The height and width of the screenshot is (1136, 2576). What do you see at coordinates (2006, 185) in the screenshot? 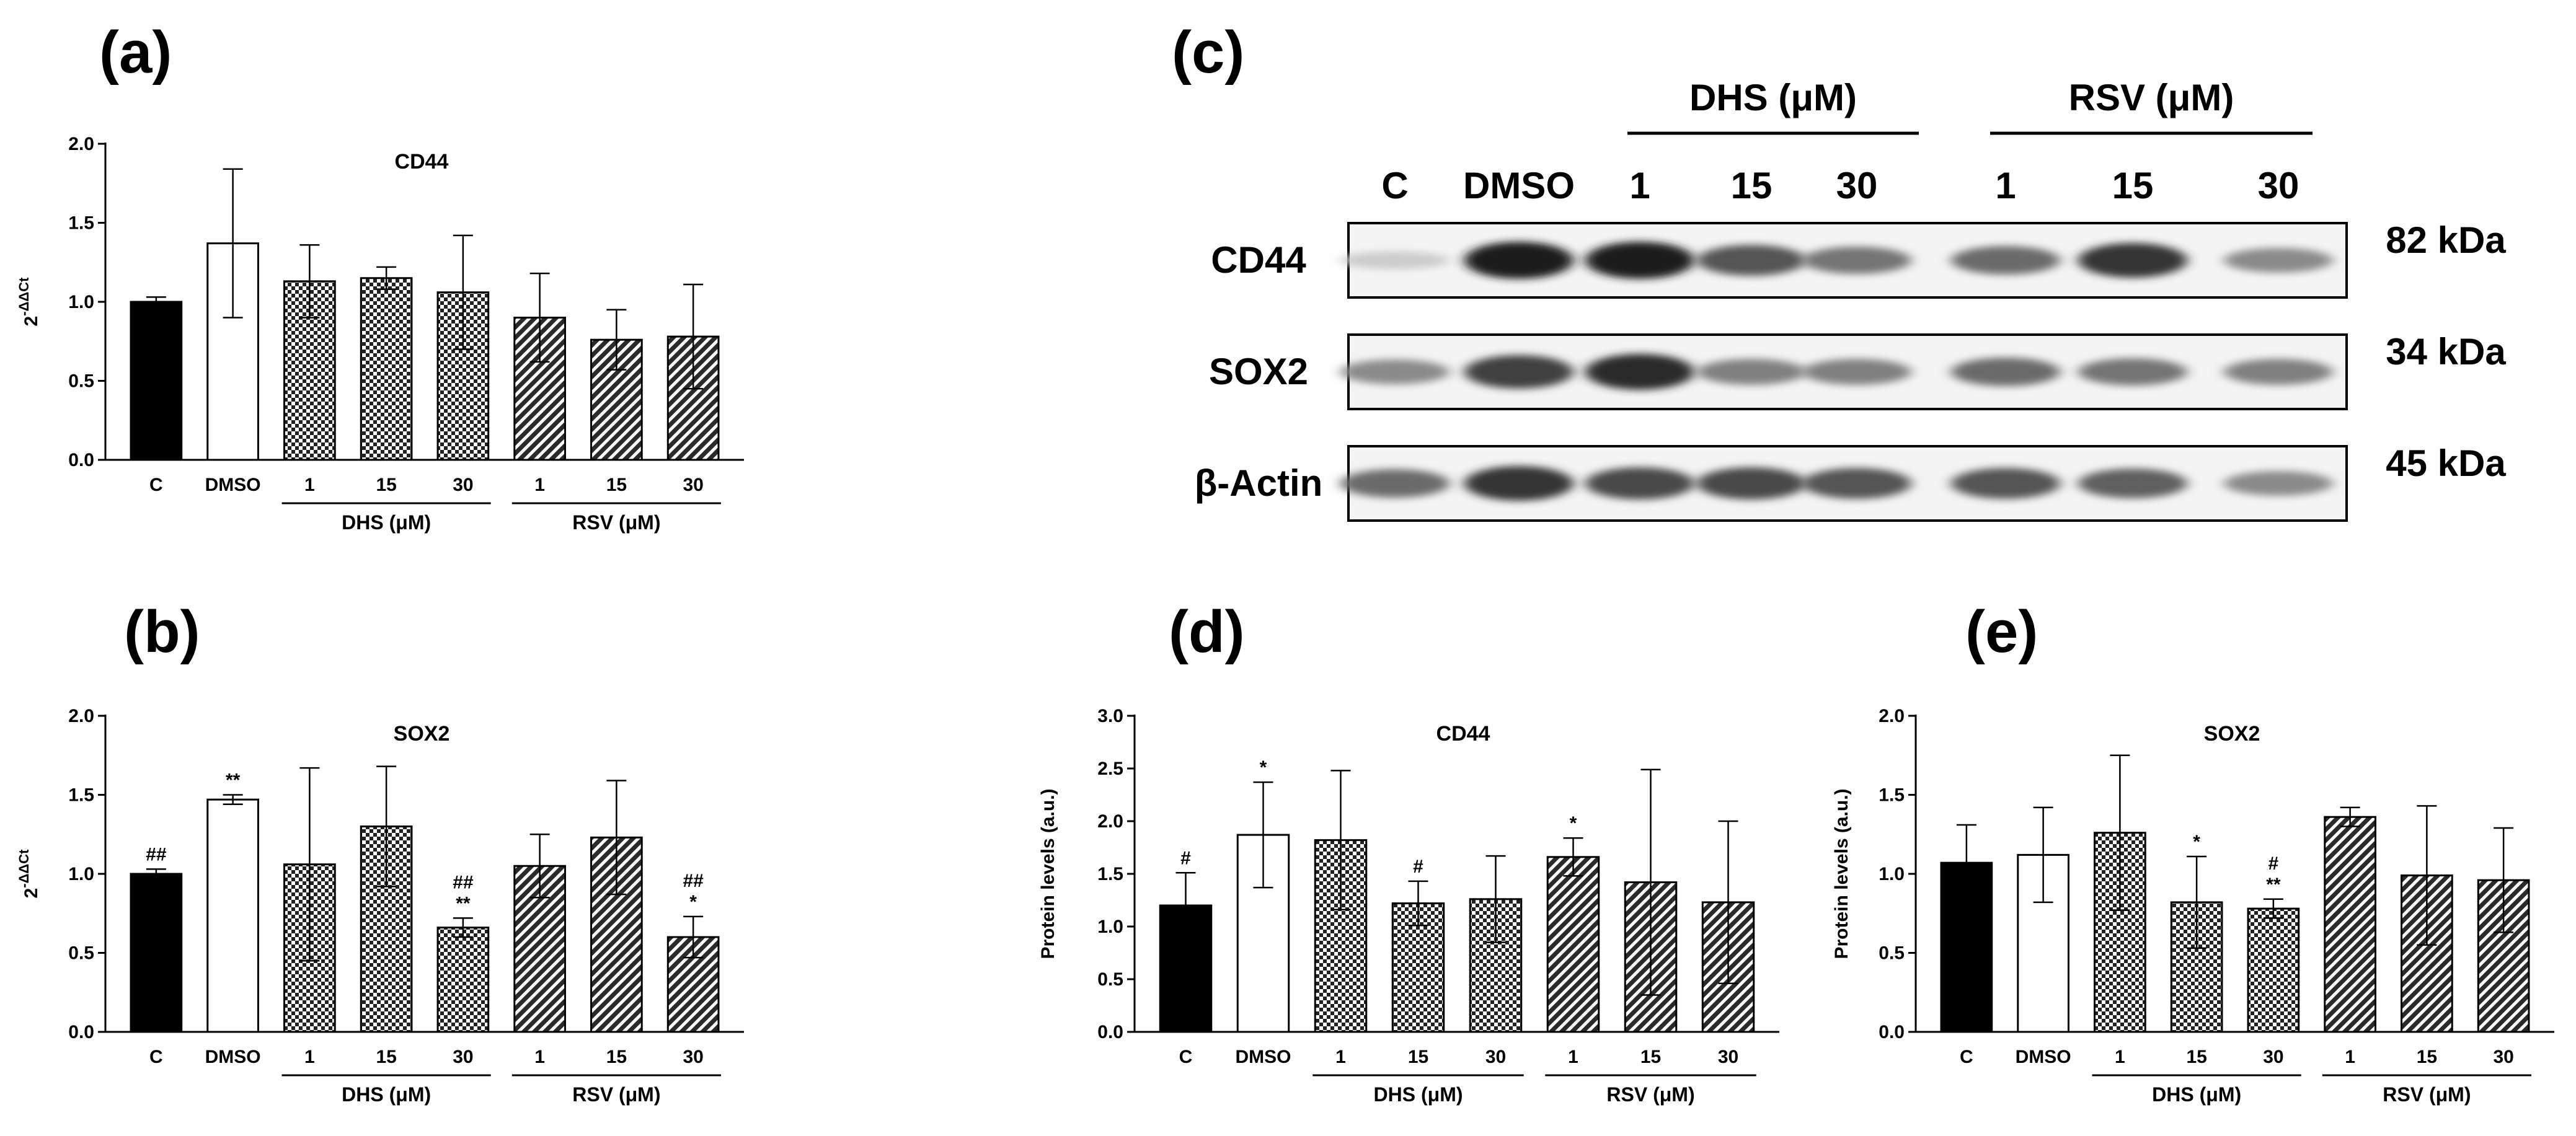
I see `blot-lane-label: 1` at bounding box center [2006, 185].